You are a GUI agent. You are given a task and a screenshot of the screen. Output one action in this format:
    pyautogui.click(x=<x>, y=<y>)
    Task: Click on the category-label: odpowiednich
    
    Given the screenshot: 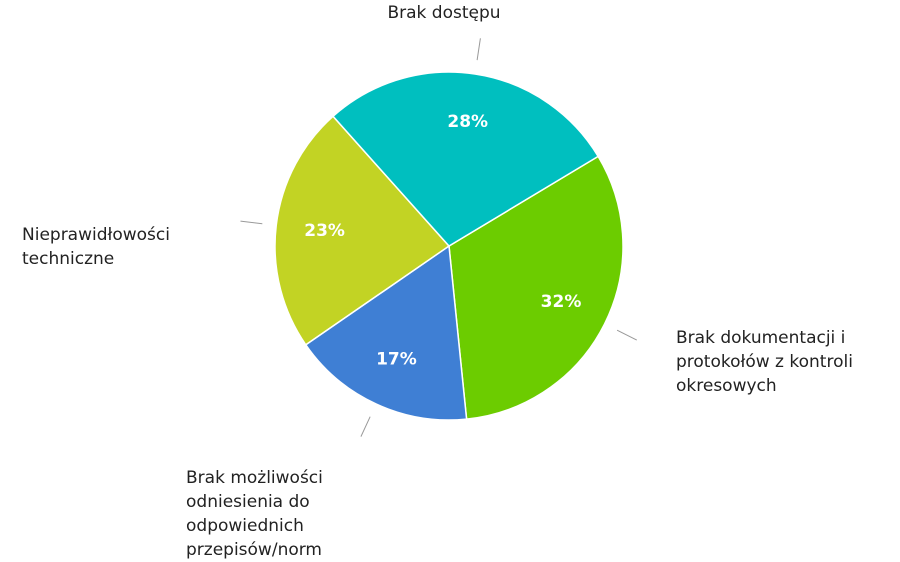 What is the action you would take?
    pyautogui.click(x=245, y=526)
    